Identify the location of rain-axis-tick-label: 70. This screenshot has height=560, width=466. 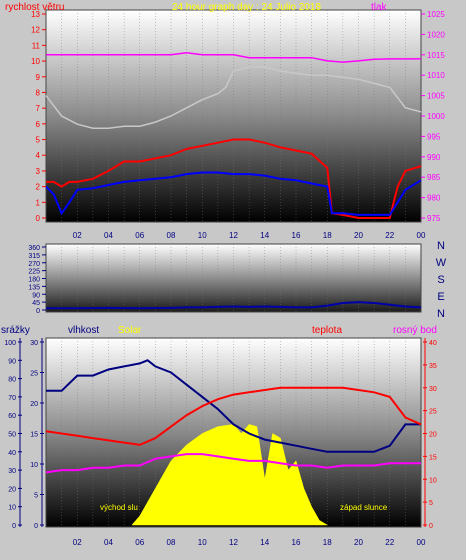
(12, 398).